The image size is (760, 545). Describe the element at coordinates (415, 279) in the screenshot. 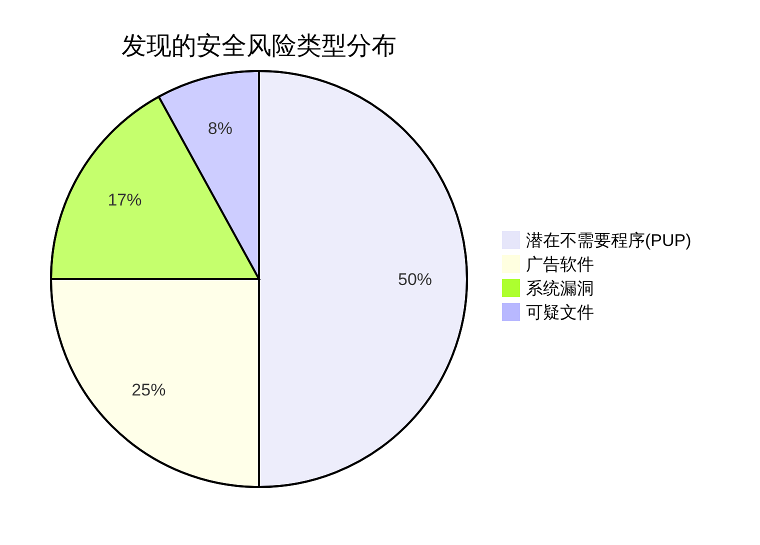

I see `data-label: 50%` at that location.